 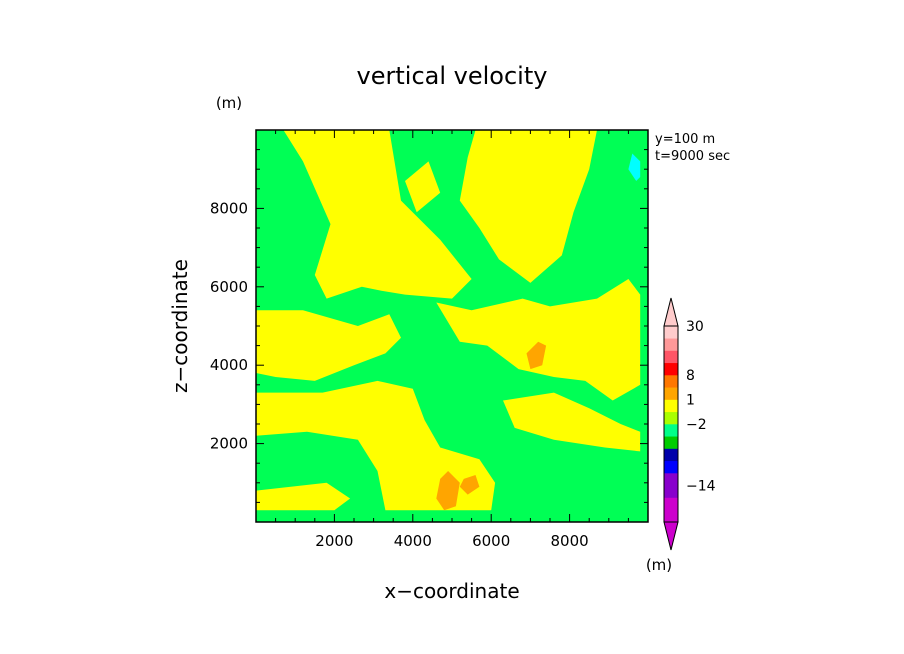 I want to click on y-axis-label: z−coordinate, so click(x=180, y=326).